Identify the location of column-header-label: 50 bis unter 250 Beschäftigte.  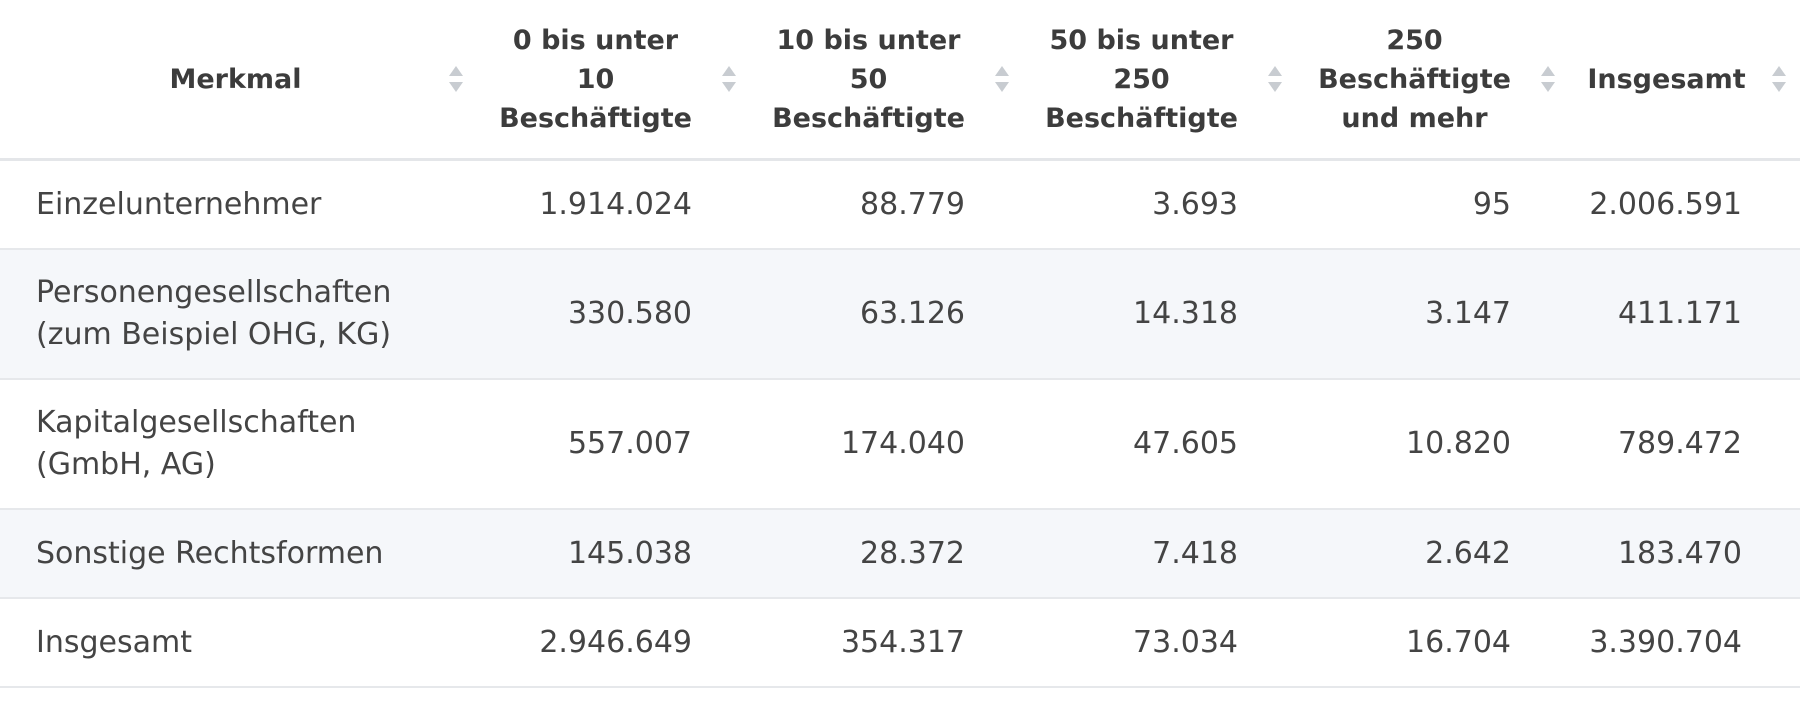
(1141, 79).